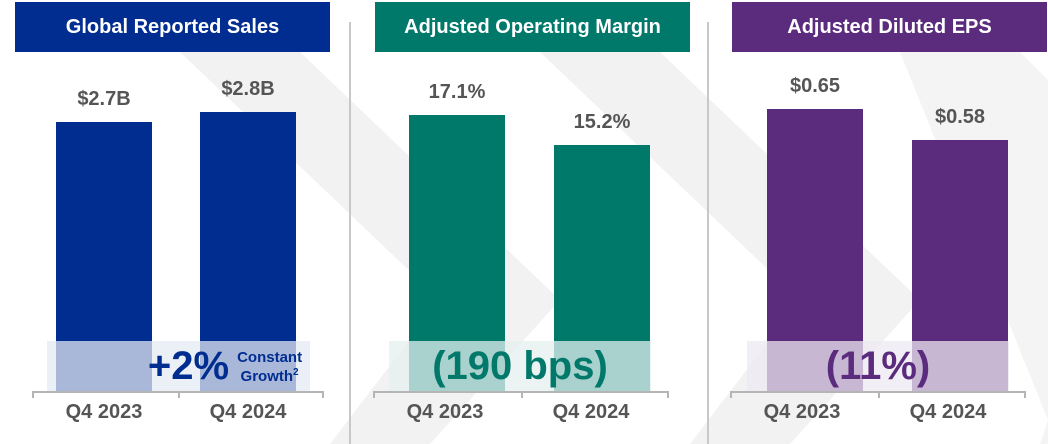 The height and width of the screenshot is (444, 1048). I want to click on change-indicator: +2% Constant Growth2, so click(225, 366).